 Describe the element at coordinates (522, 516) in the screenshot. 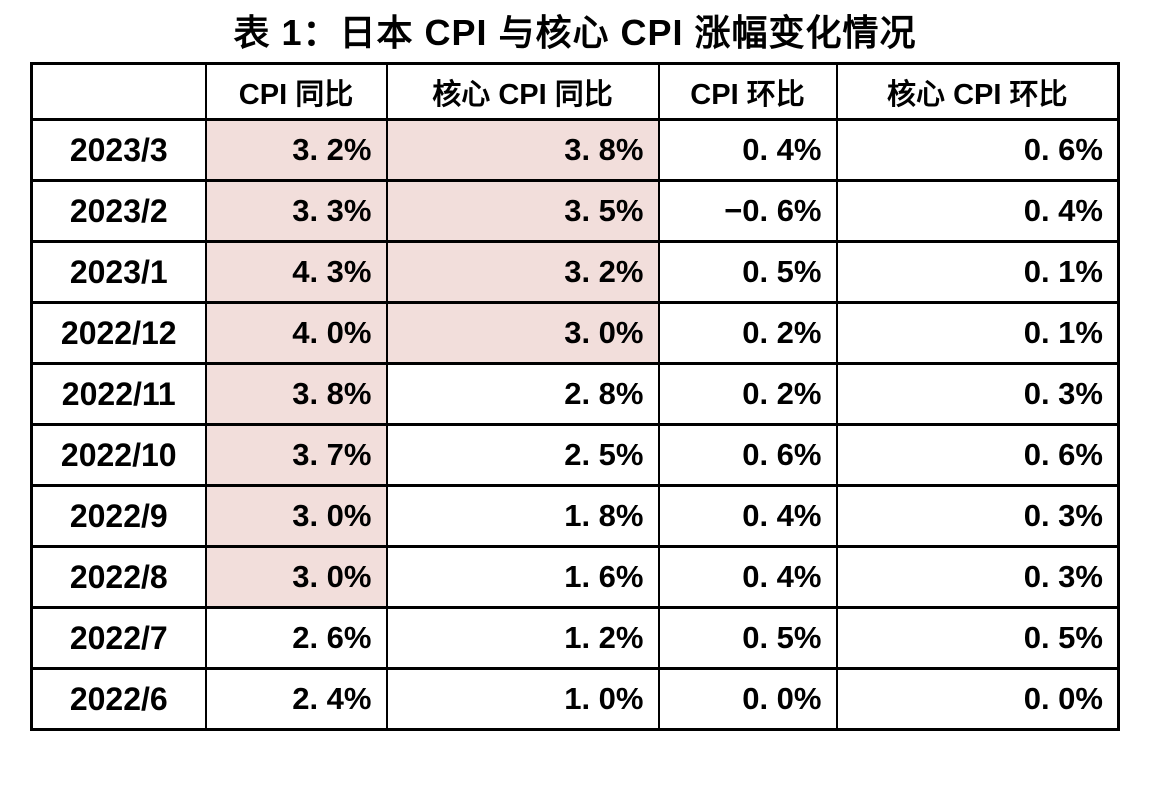

I see `core-cpi-yoy-cell: 1. 8%` at that location.